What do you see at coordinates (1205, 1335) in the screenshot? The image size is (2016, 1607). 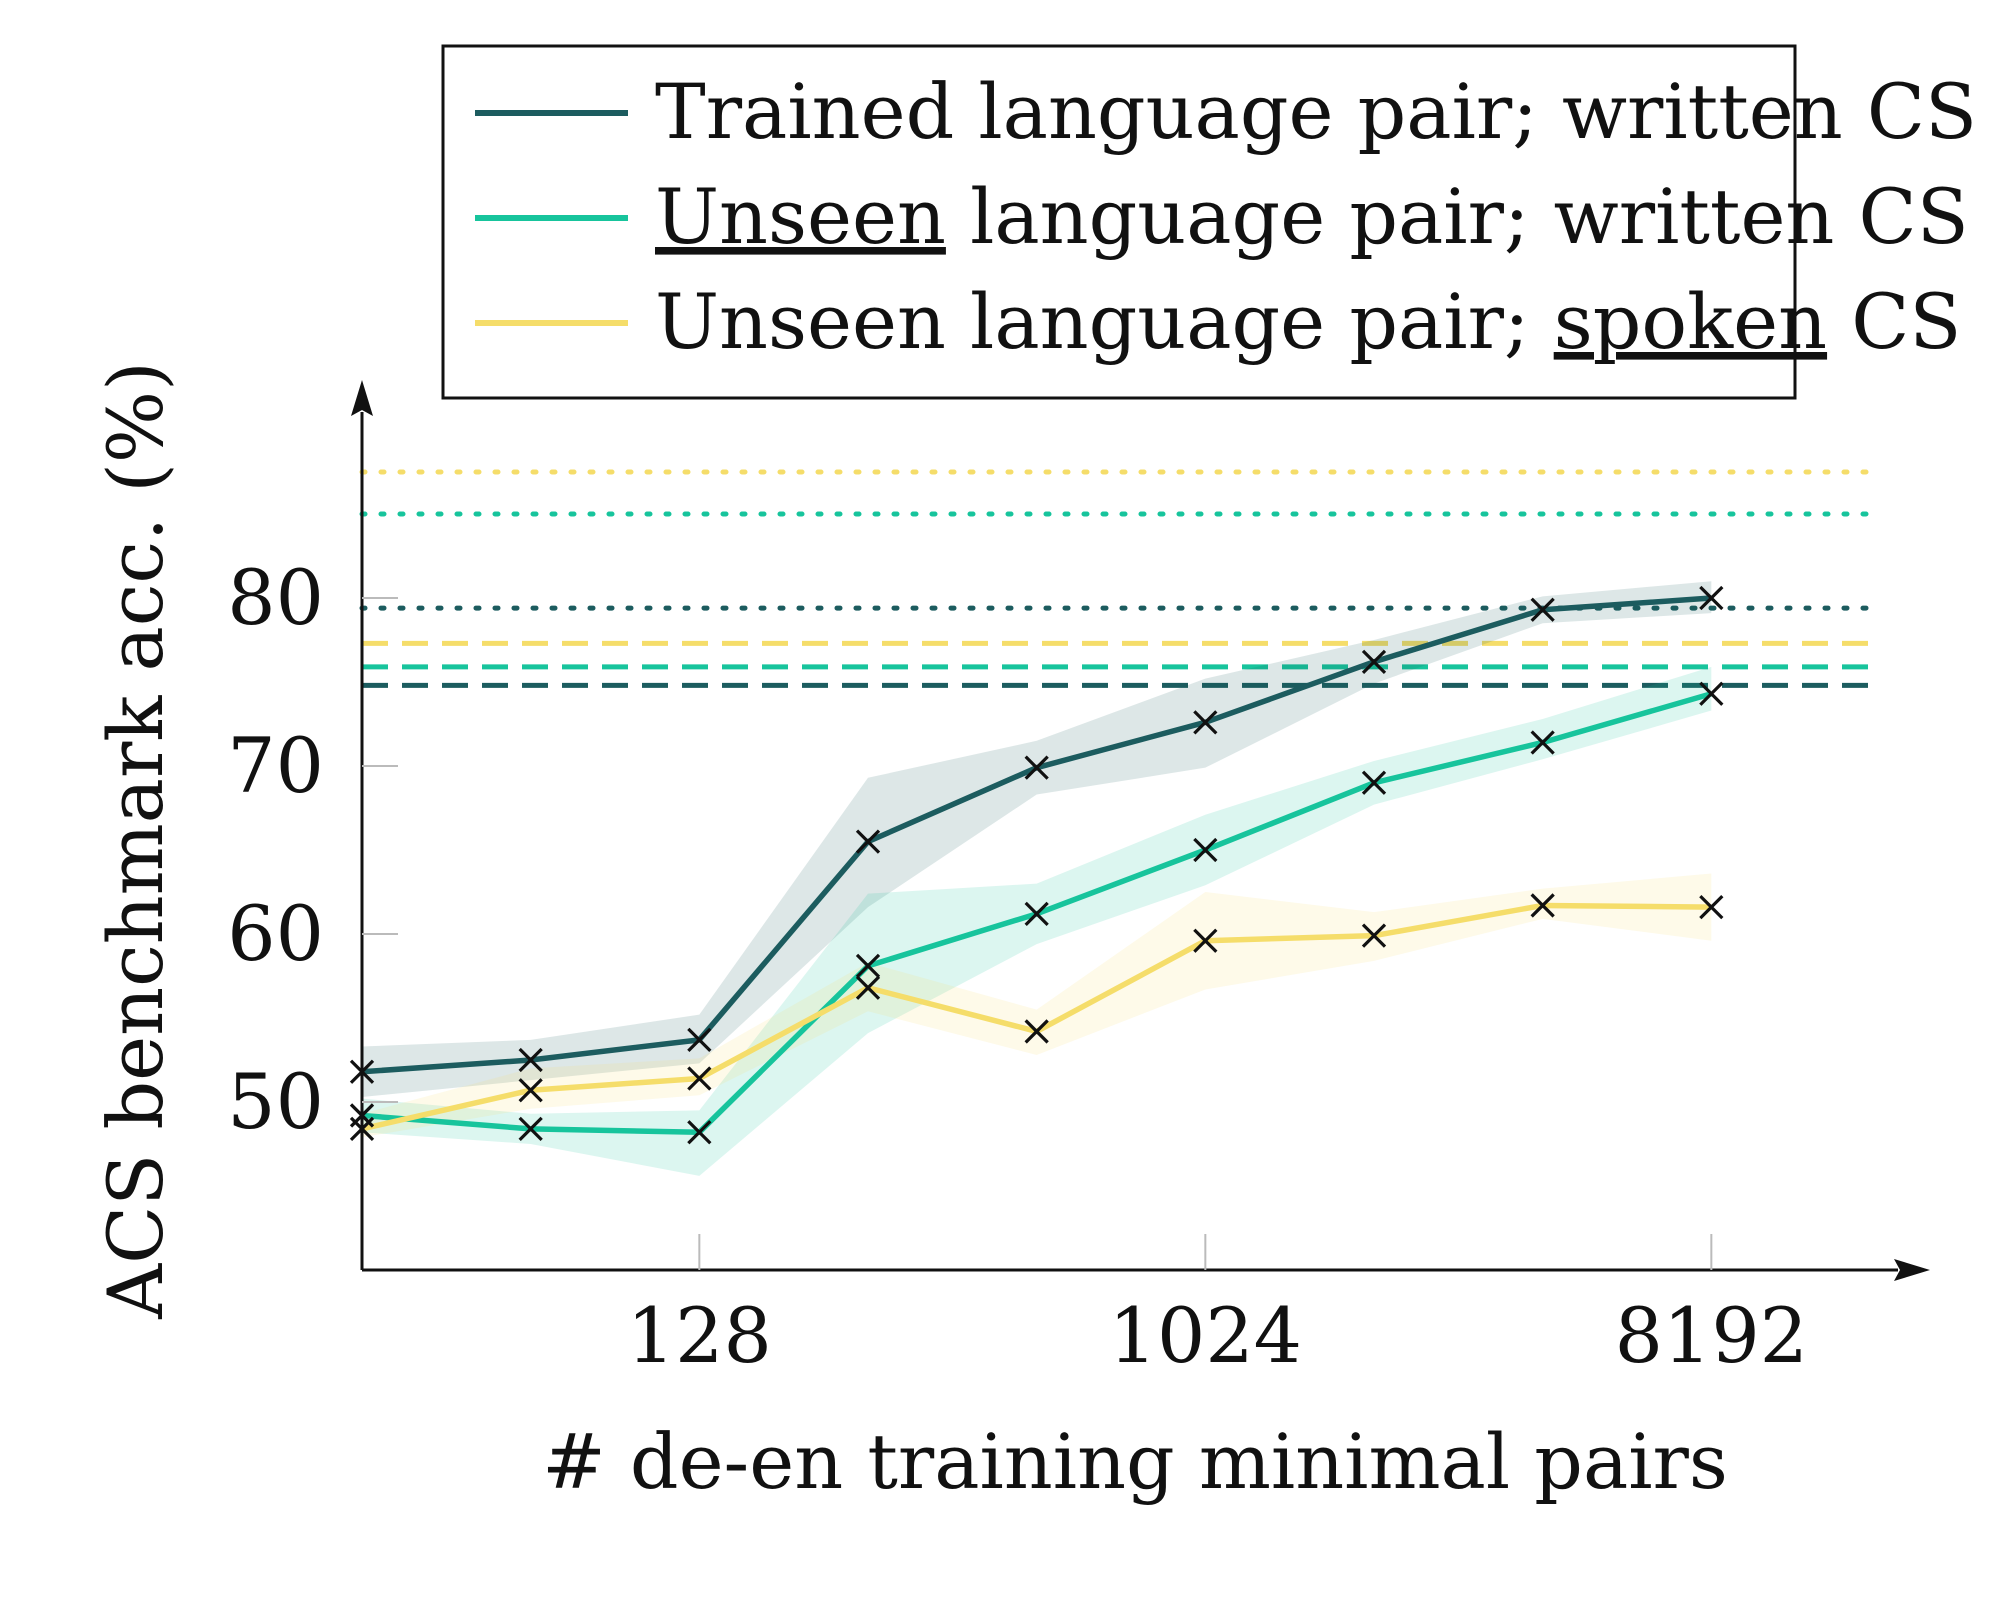 I see `x-tick-label-1: 1024` at bounding box center [1205, 1335].